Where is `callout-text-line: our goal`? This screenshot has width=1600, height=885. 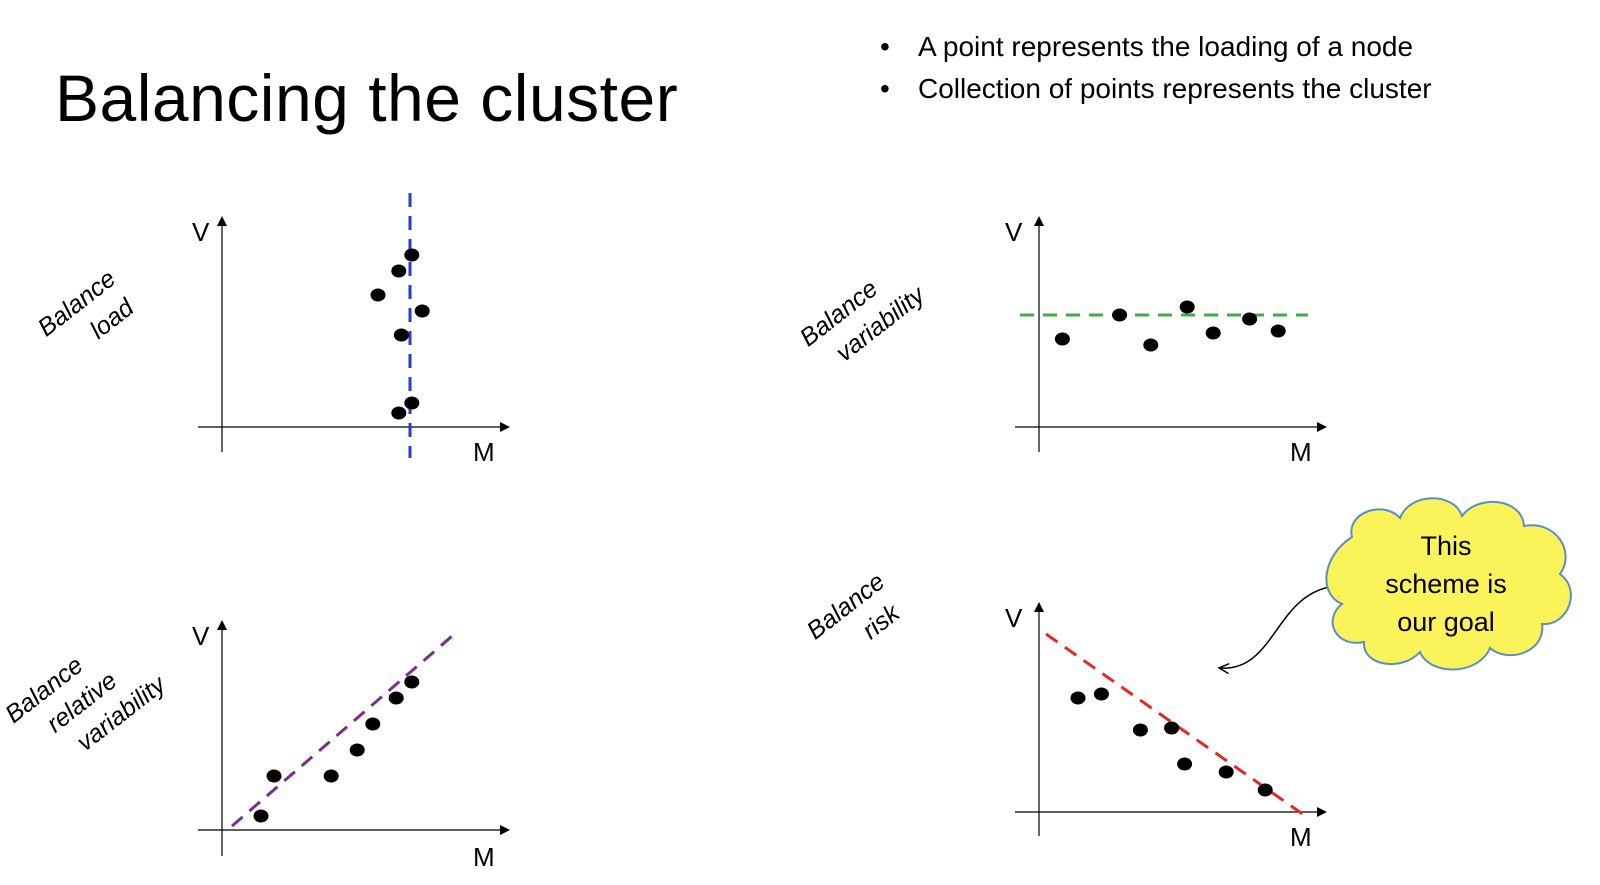 callout-text-line: our goal is located at coordinates (1446, 622).